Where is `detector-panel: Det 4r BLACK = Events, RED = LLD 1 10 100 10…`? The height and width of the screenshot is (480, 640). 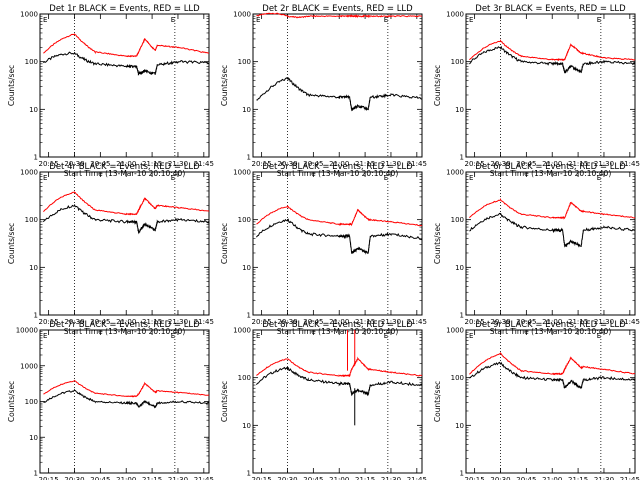
detector-panel: Det 4r BLACK = Events, RED = LLD 1 10 100 10… is located at coordinates (110, 249).